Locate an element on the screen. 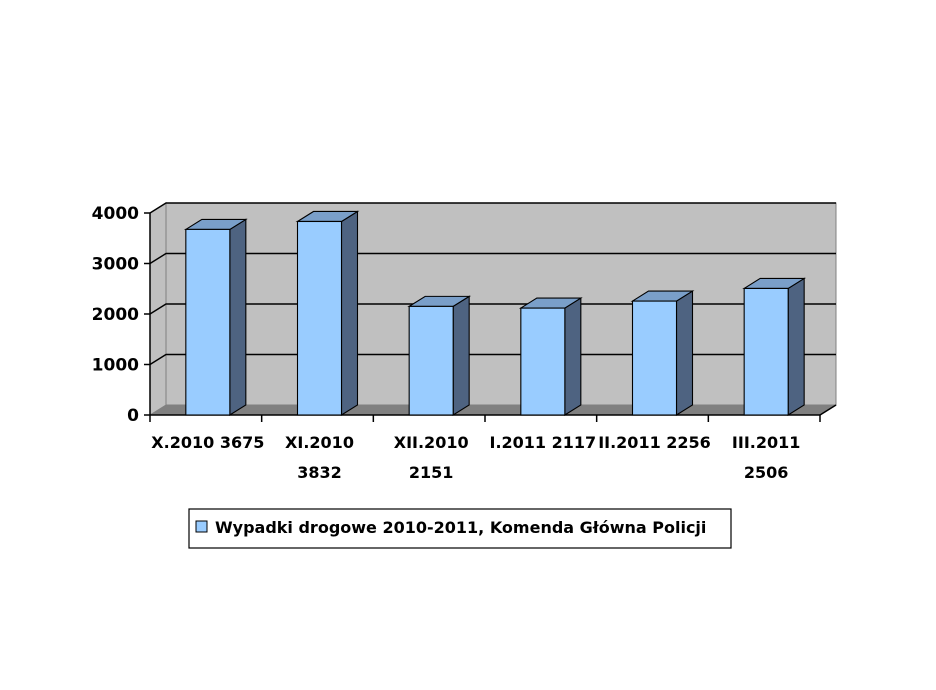  x-tick-label: XI.2010 is located at coordinates (319, 442).